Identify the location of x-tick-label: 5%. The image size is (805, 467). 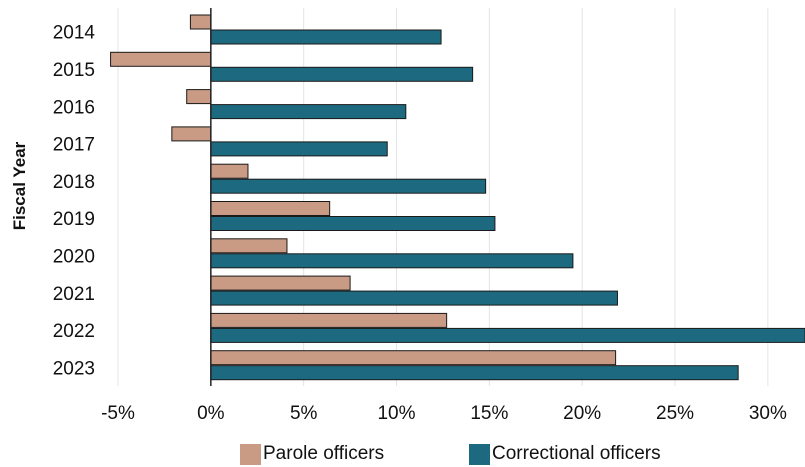
(304, 413).